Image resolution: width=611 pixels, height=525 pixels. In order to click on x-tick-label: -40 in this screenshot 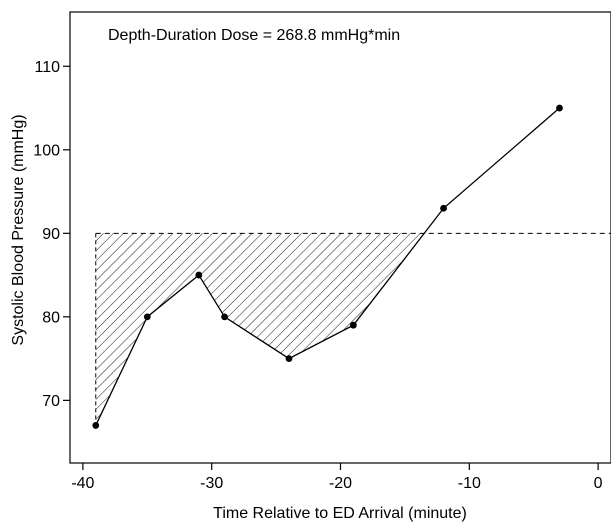, I will do `click(82, 483)`.